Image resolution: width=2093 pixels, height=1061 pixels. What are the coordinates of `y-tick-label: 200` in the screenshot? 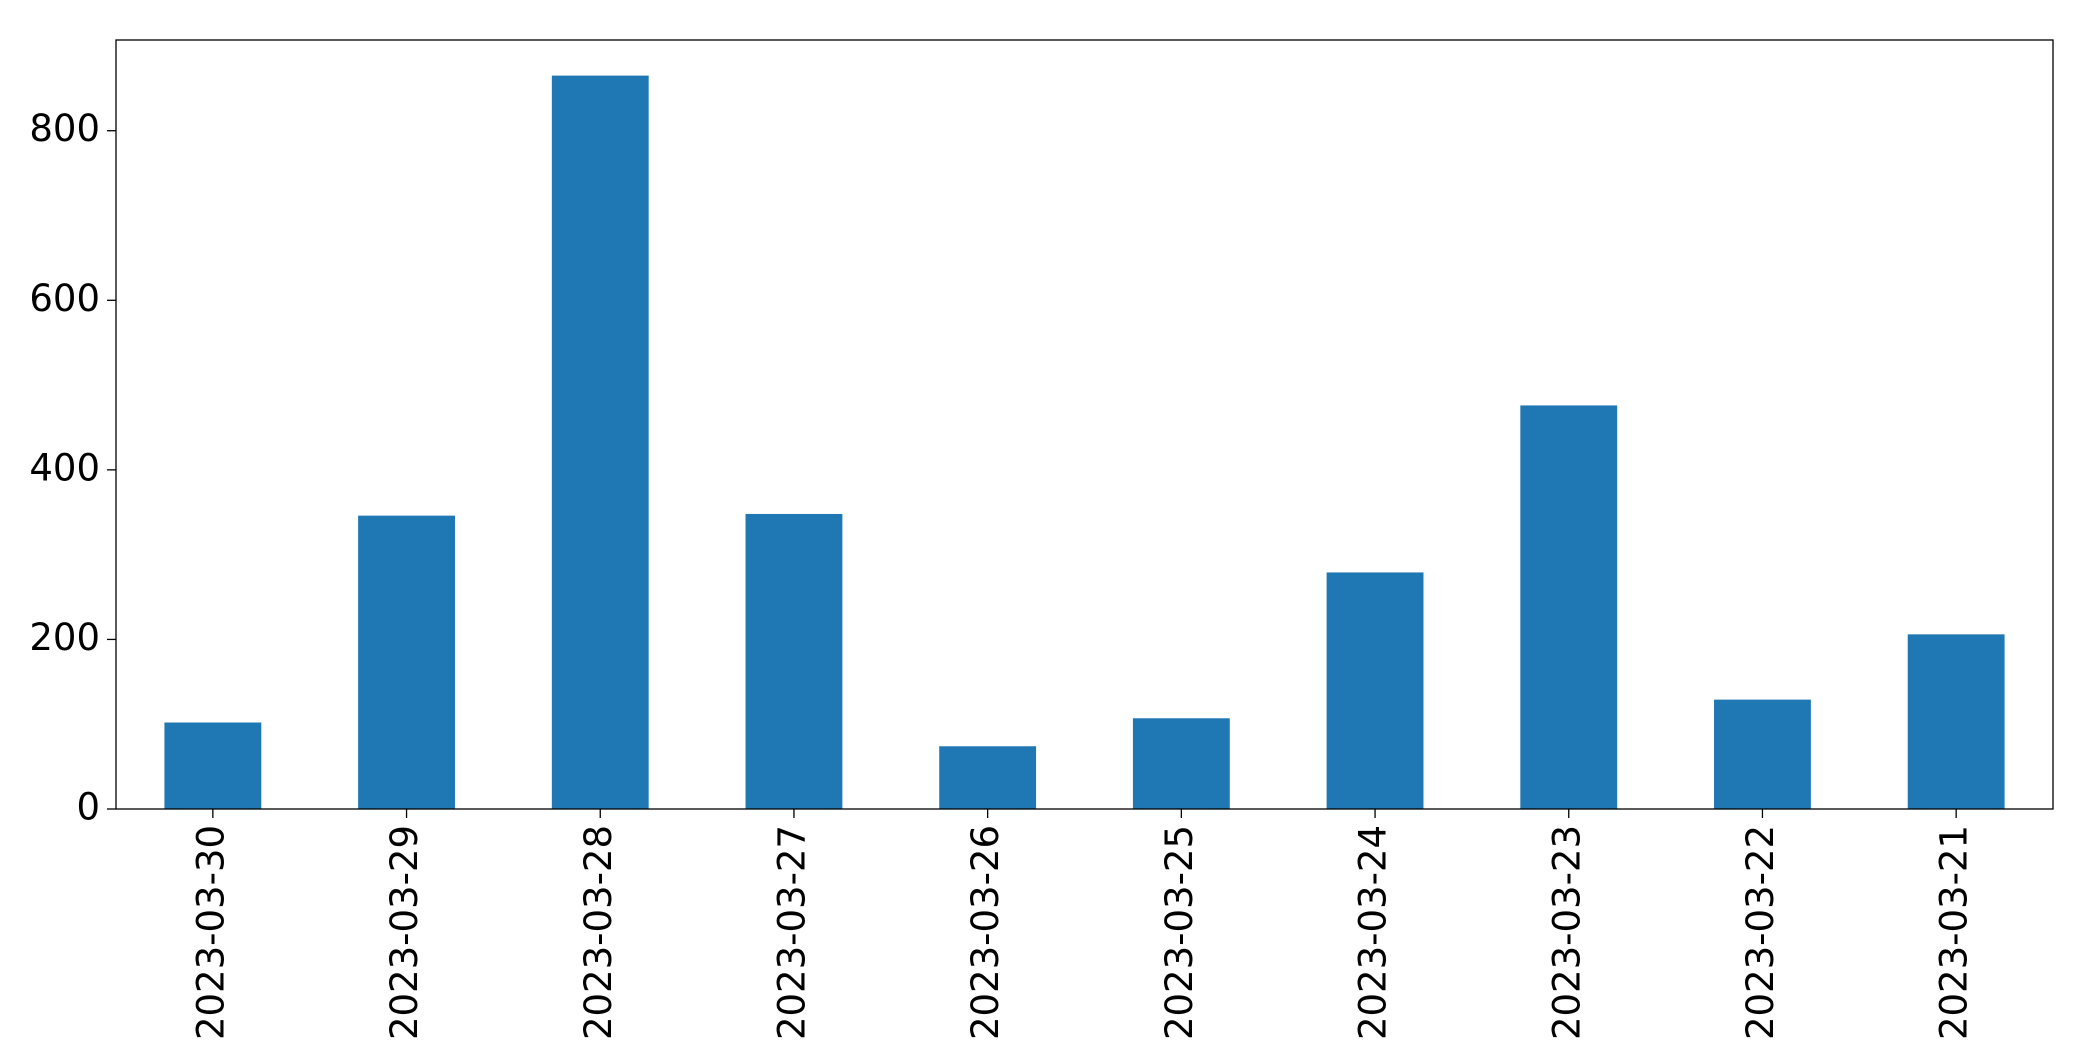 It's located at (64, 637).